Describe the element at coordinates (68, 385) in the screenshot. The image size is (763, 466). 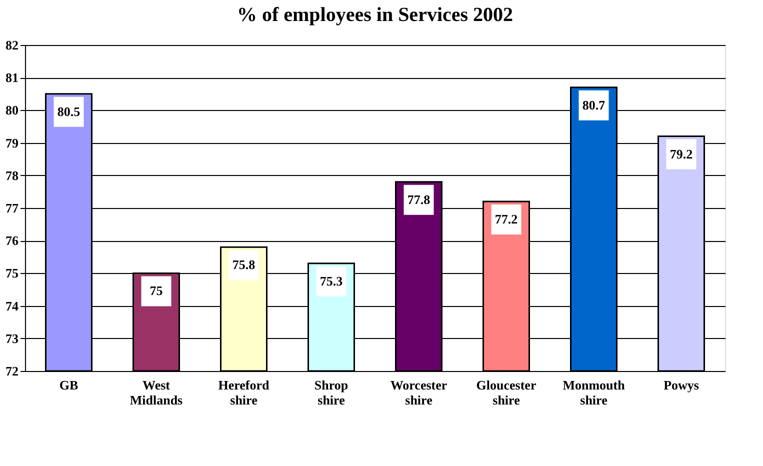
I see `x-tick-label: GB` at that location.